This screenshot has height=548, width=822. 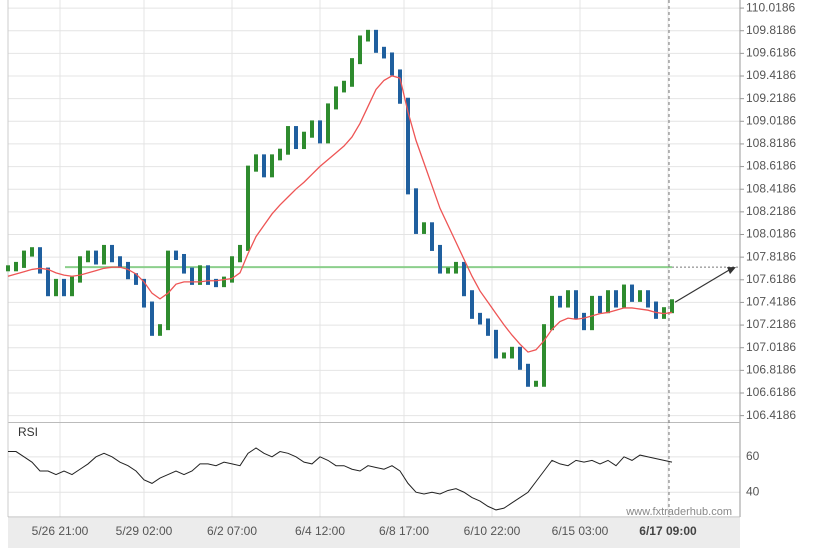 I want to click on rsi-tick-label: 60, so click(x=753, y=456).